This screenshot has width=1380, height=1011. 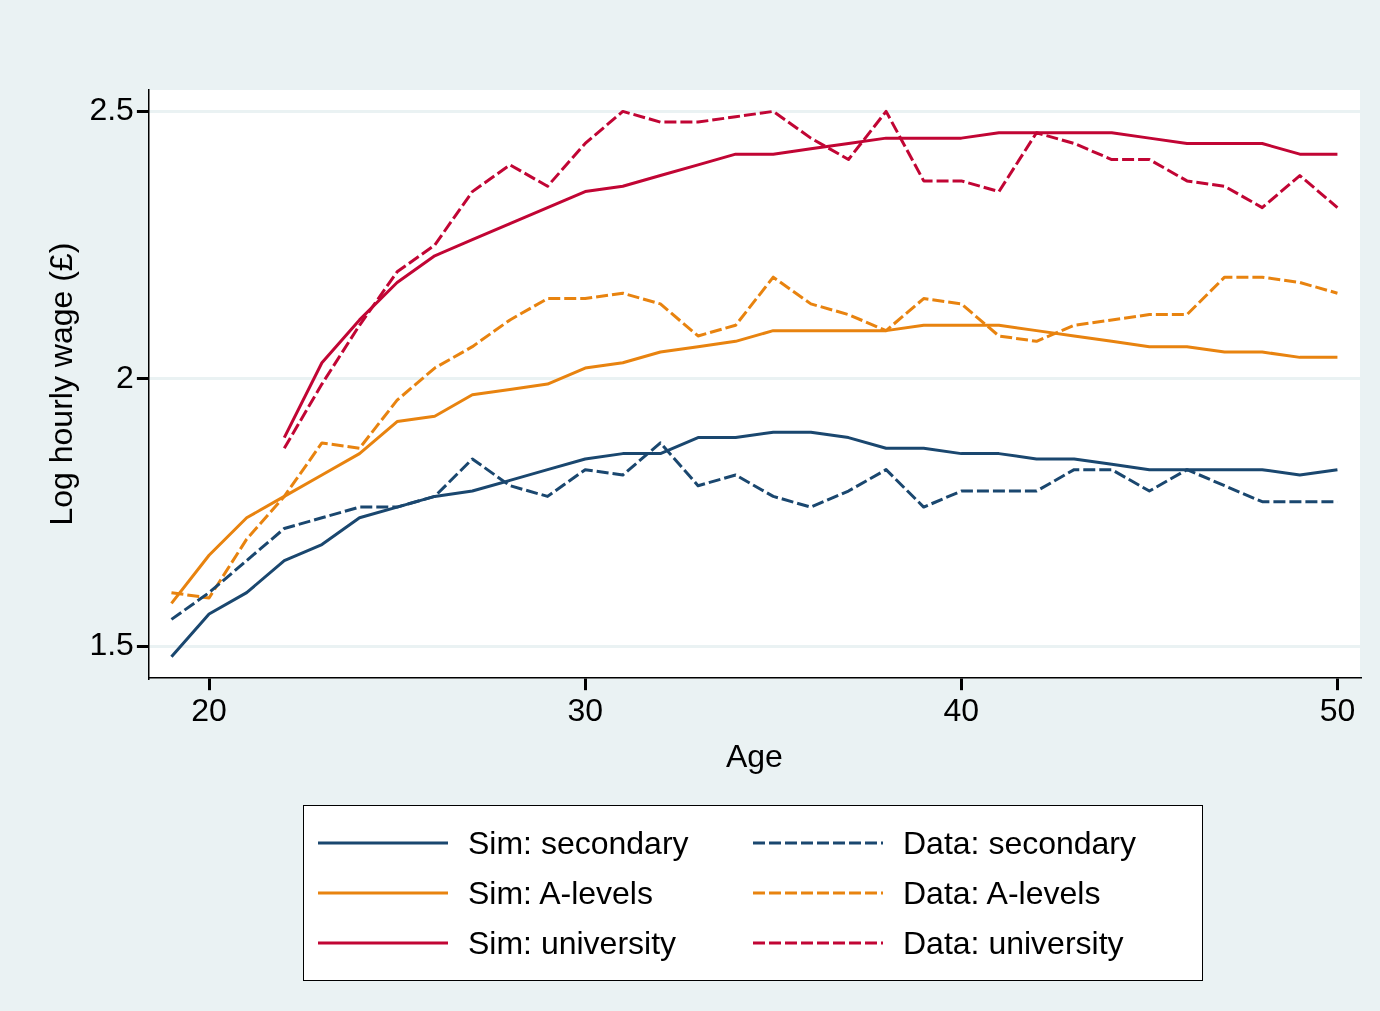 I want to click on legend-label: Data: A-levels, so click(x=1002, y=893).